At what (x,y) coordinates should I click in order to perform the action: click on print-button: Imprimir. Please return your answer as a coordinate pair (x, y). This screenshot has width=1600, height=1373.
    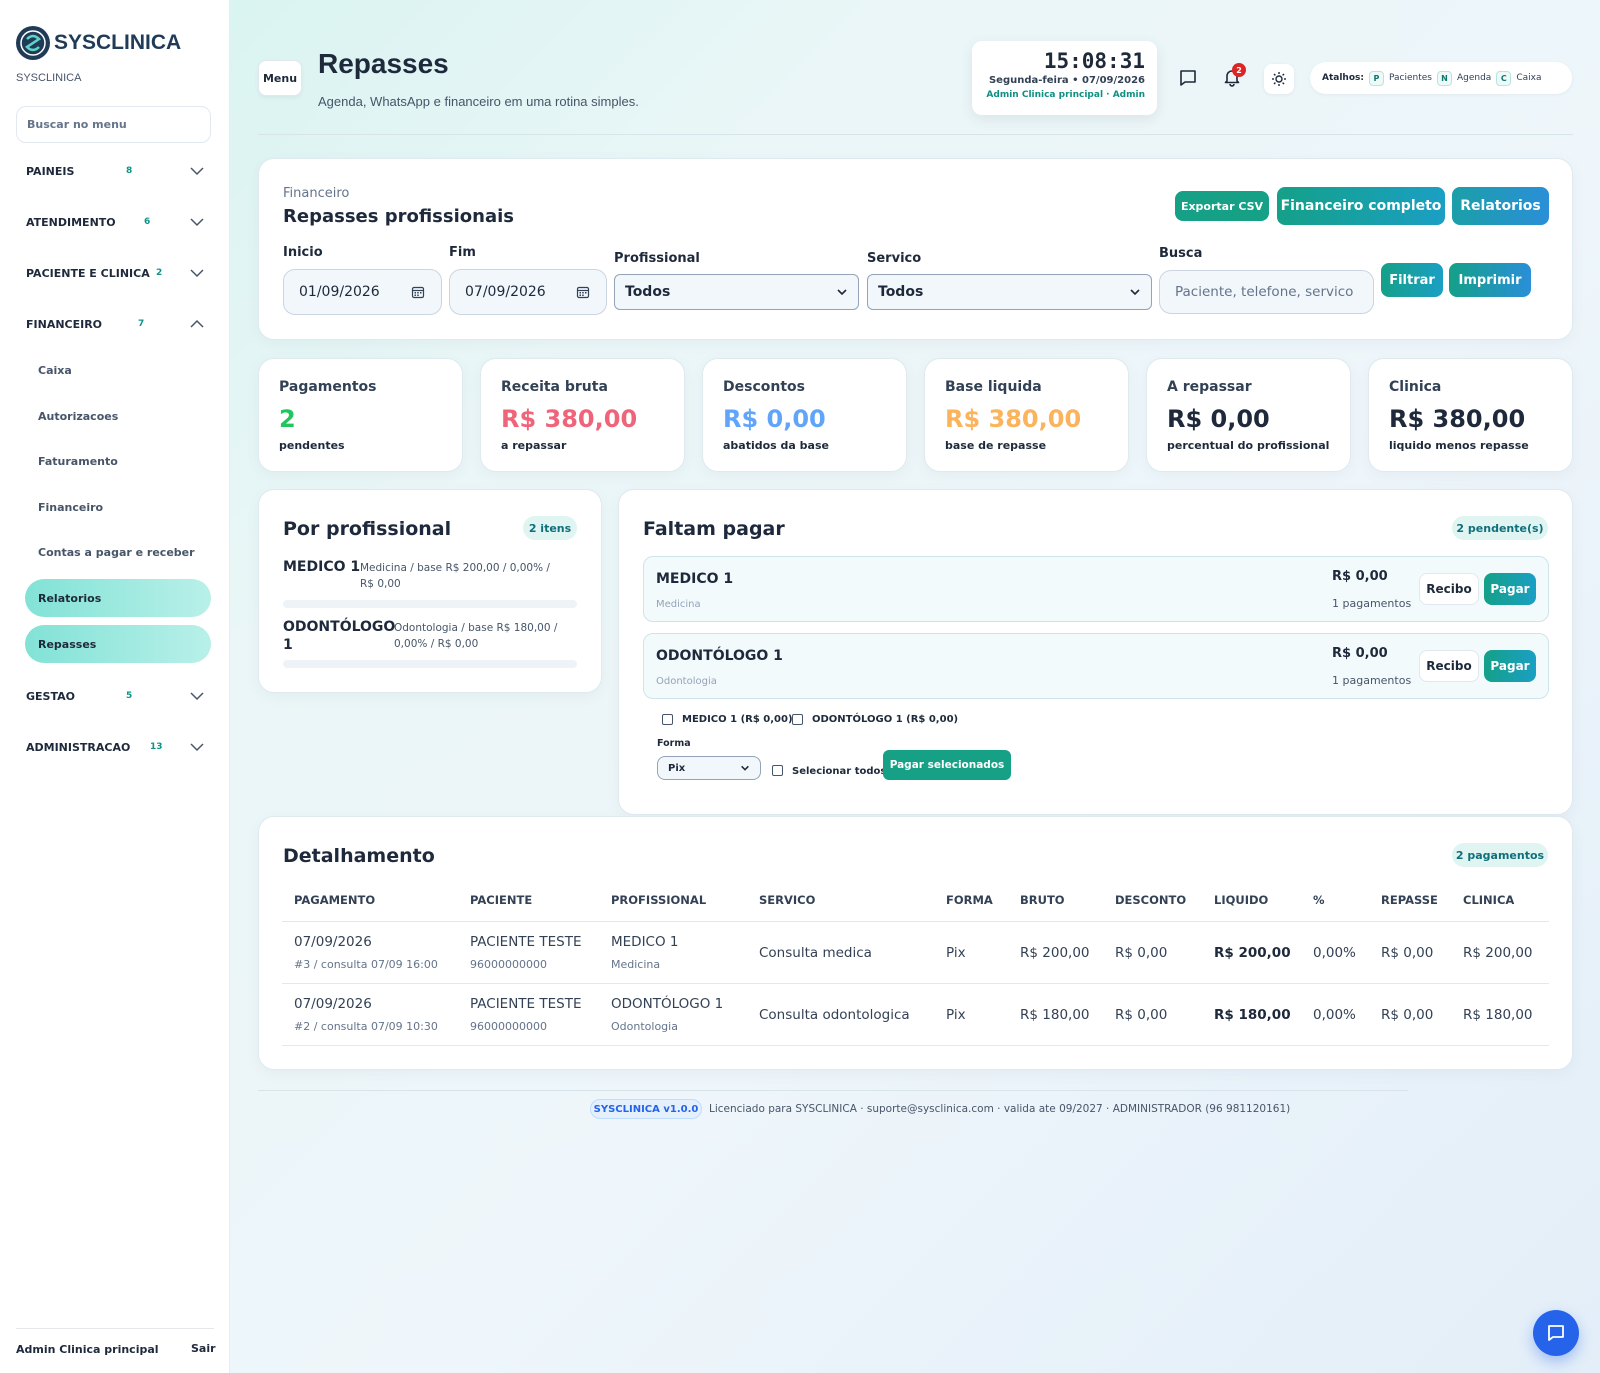
    Looking at the image, I should click on (1490, 280).